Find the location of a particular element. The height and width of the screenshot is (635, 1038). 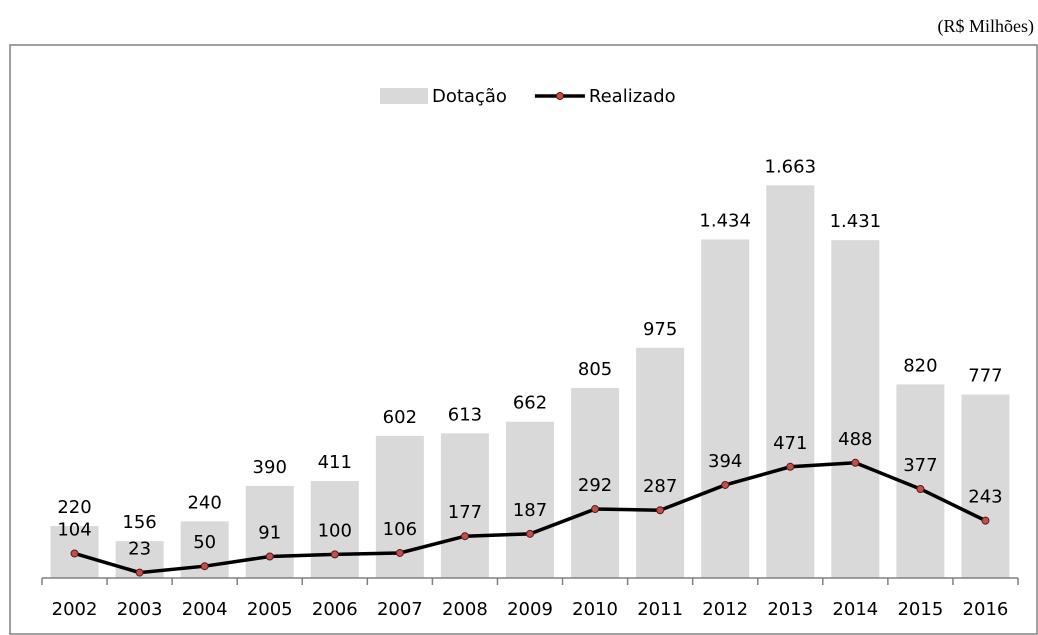

x-tick-label: 2010 is located at coordinates (595, 609).